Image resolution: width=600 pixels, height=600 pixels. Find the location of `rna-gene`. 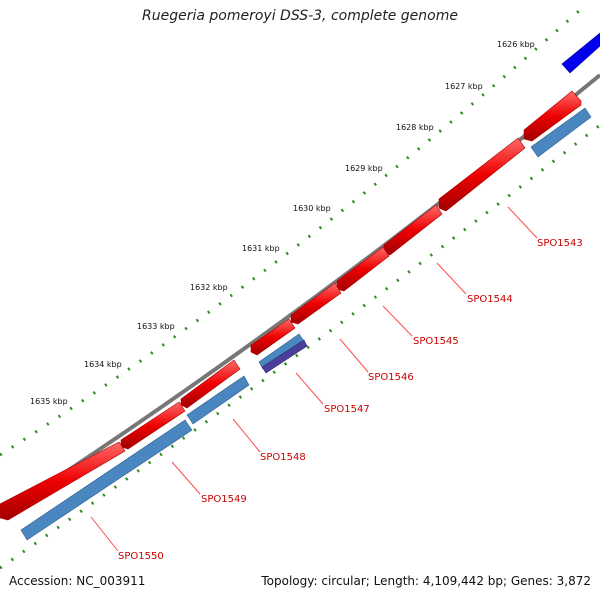

rna-gene is located at coordinates (284, 356).